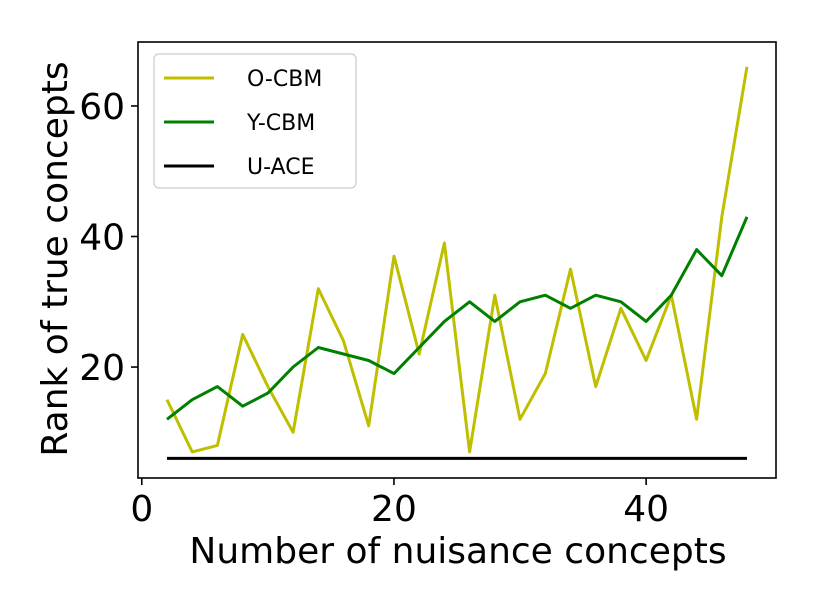 This screenshot has height=614, width=814. Describe the element at coordinates (394, 509) in the screenshot. I see `x-tick-label: 20` at that location.